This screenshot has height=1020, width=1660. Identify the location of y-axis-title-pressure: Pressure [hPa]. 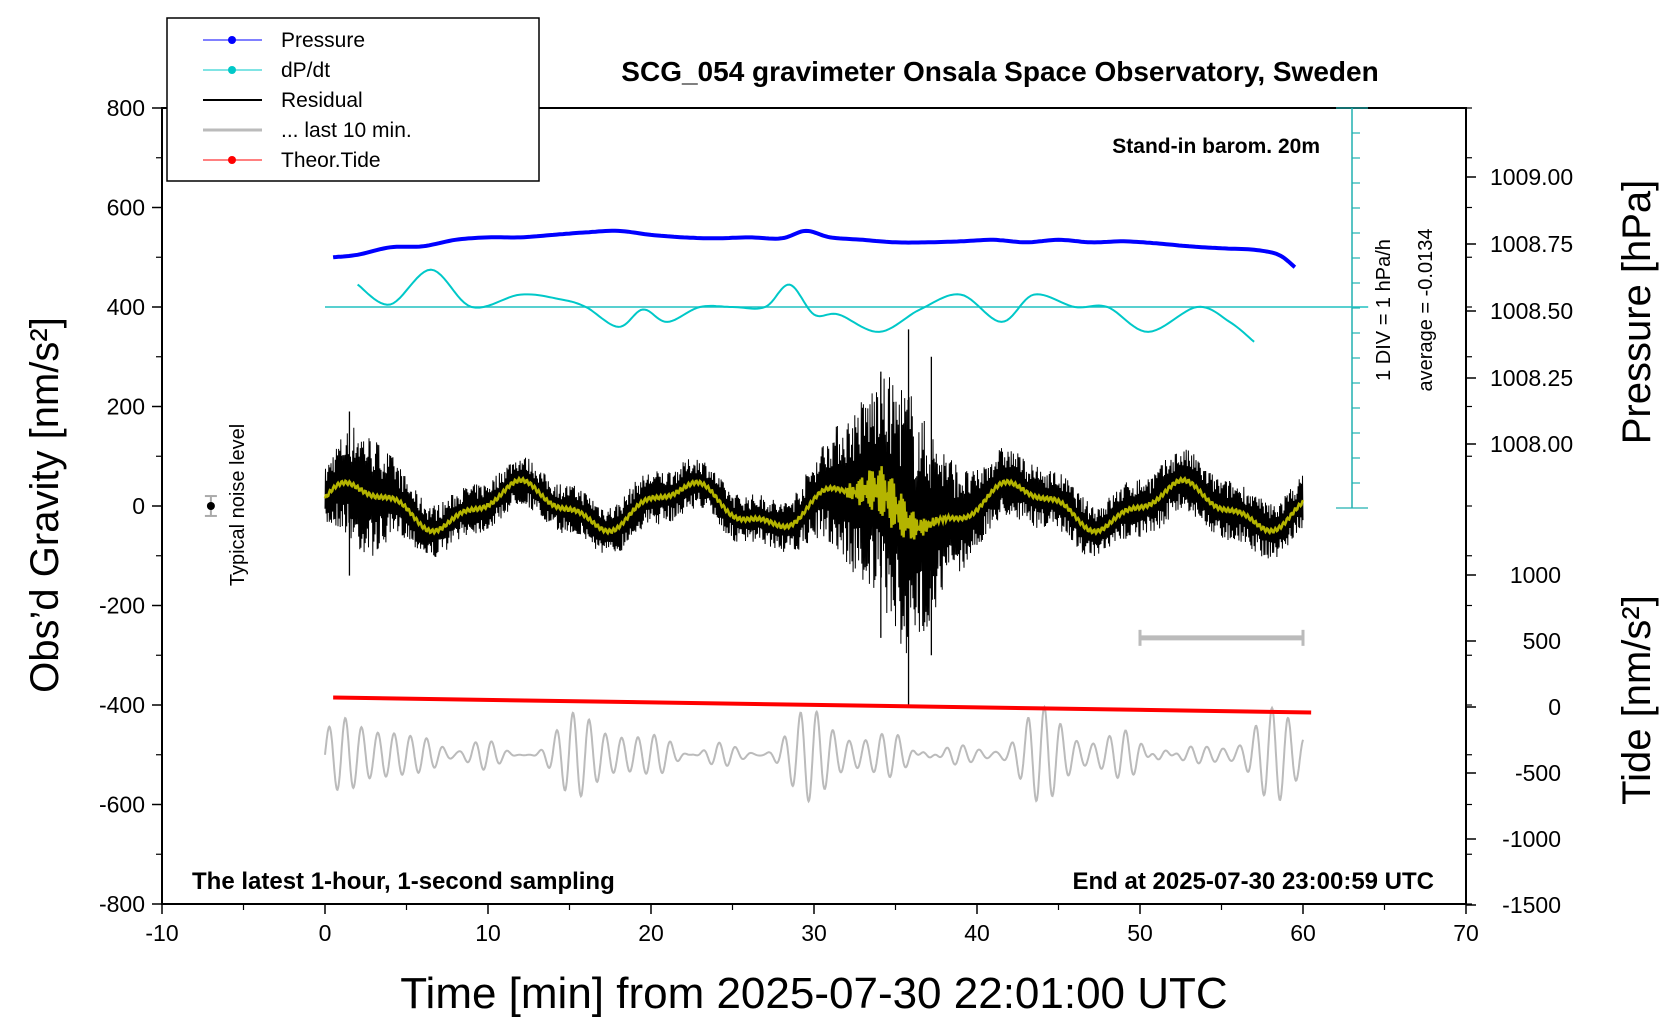
(1637, 312).